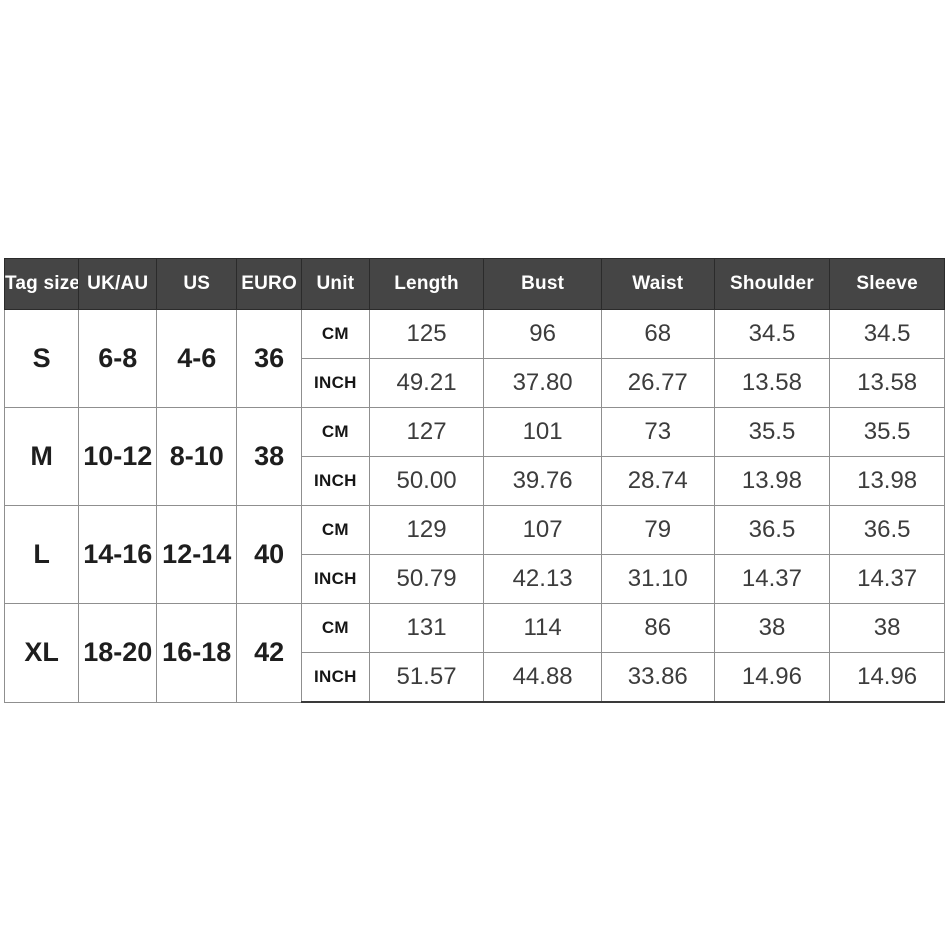 The width and height of the screenshot is (949, 949). I want to click on cell-m-inch-shoulder: 13.98, so click(772, 481).